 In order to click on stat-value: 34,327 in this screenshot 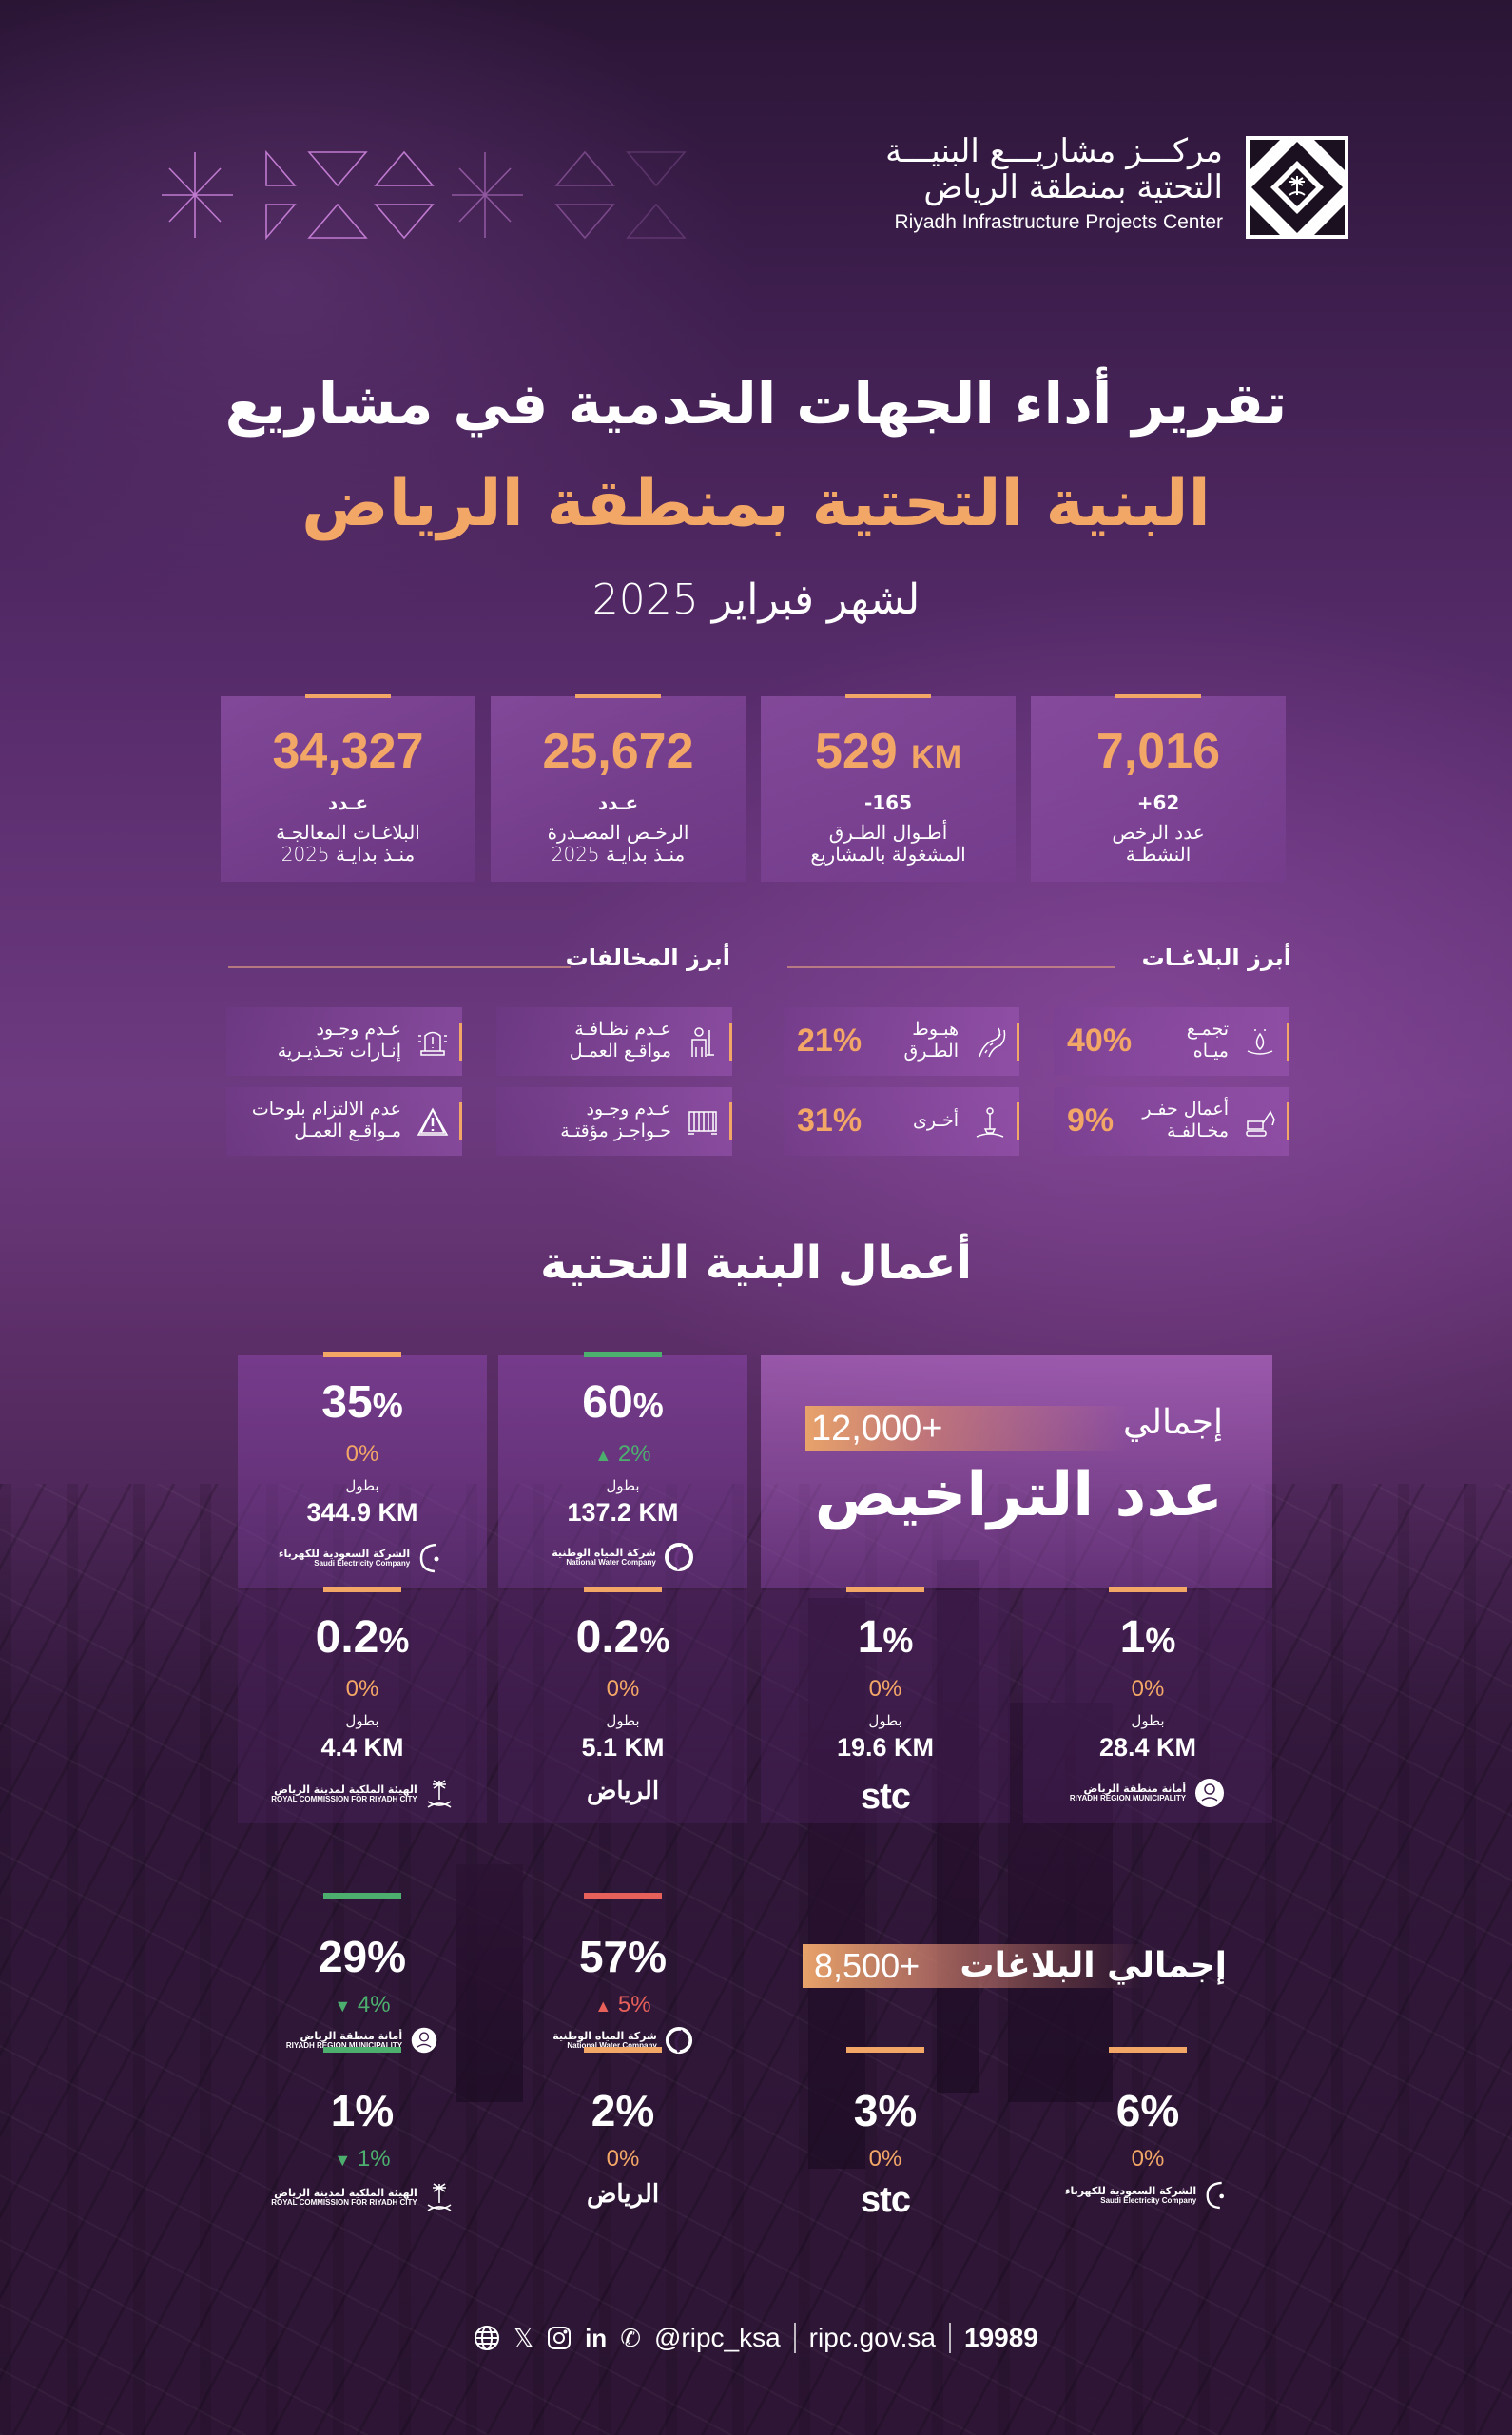, I will do `click(348, 752)`.